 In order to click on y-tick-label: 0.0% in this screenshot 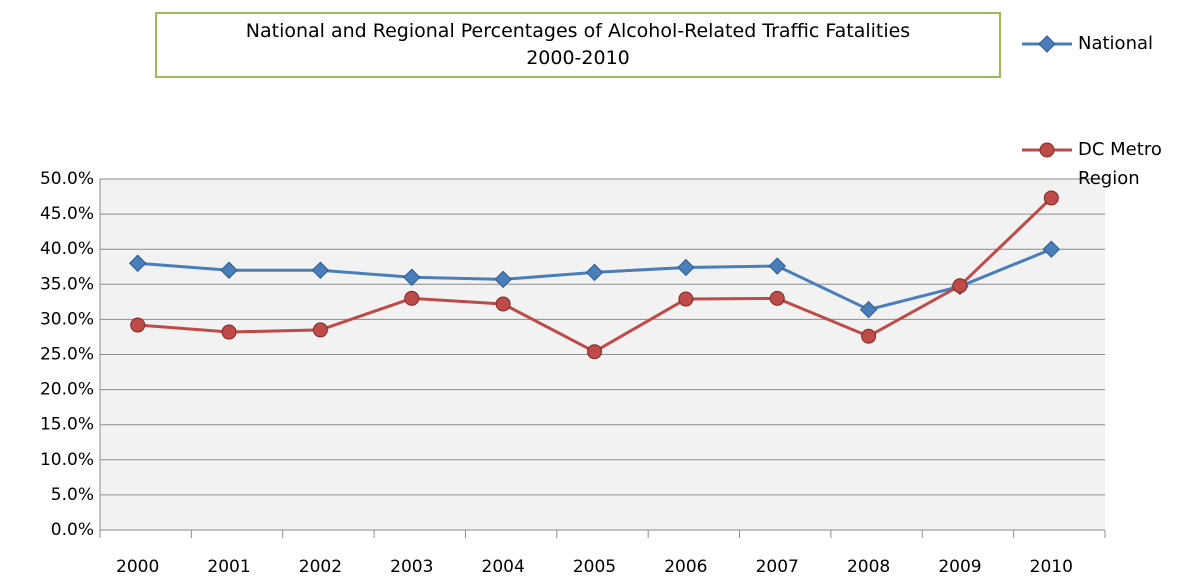, I will do `click(72, 530)`.